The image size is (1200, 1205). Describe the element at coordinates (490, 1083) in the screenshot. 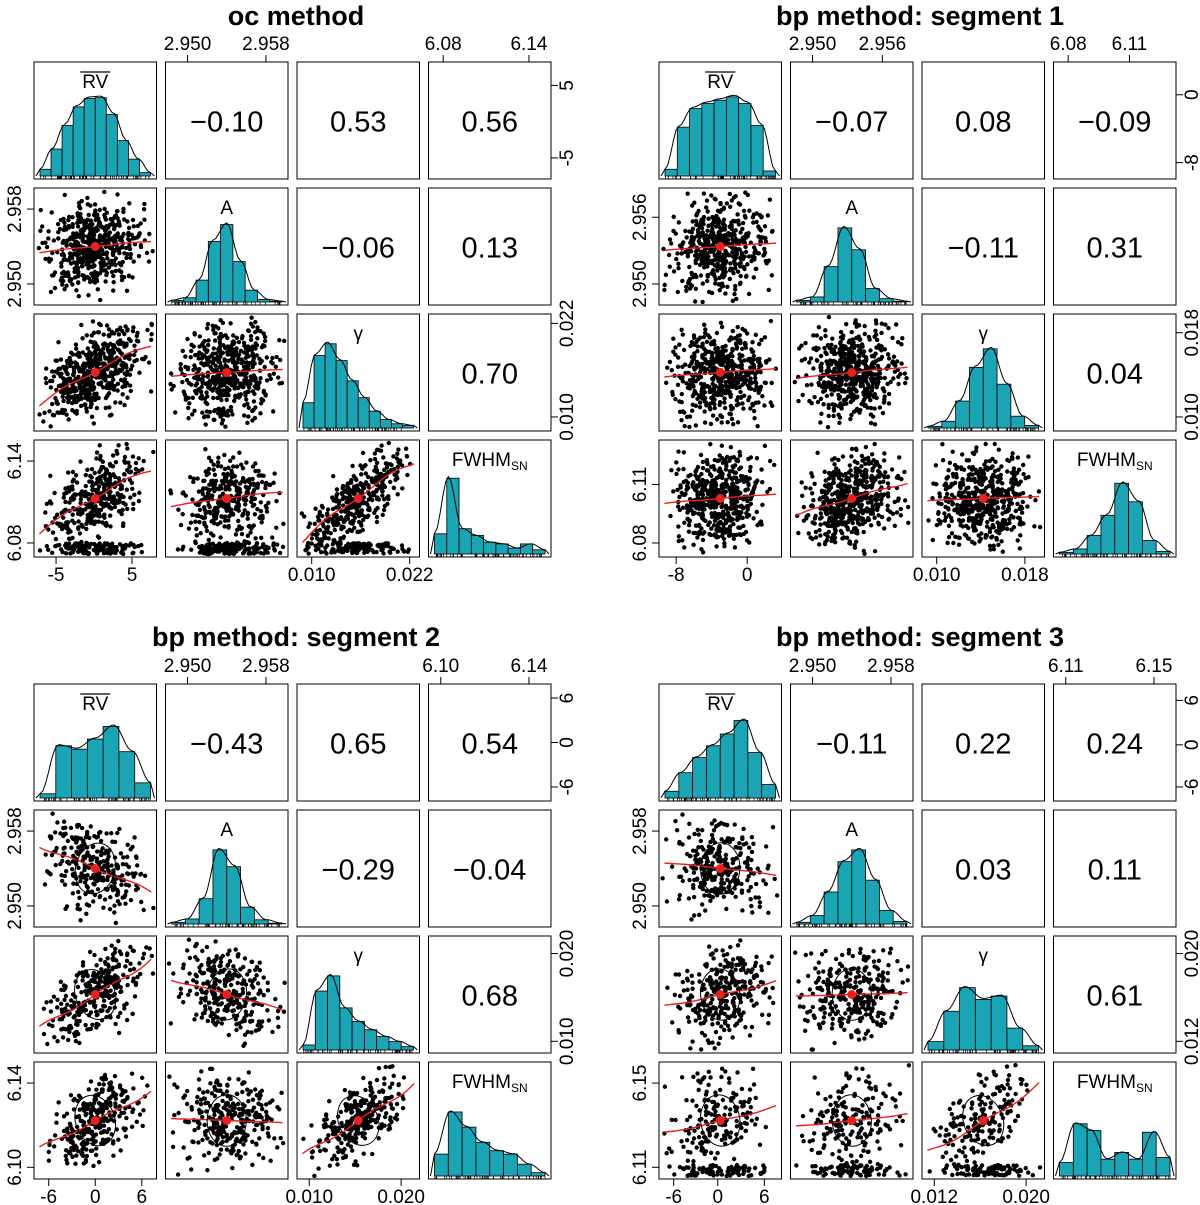

I see `diagonal-label: FWHMSN` at that location.